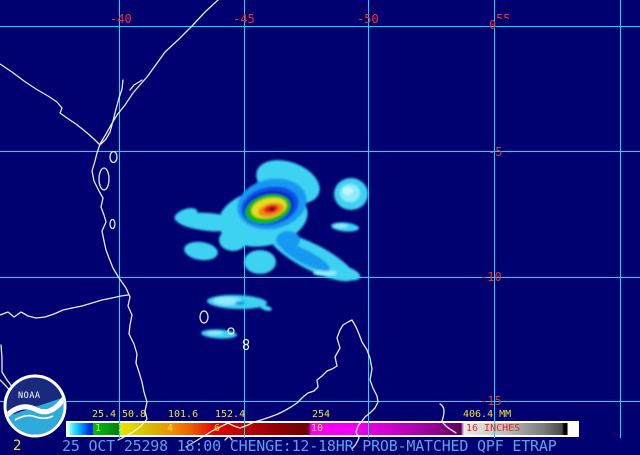  What do you see at coordinates (317, 428) in the screenshot?
I see `colorbar-inch-label: 10` at bounding box center [317, 428].